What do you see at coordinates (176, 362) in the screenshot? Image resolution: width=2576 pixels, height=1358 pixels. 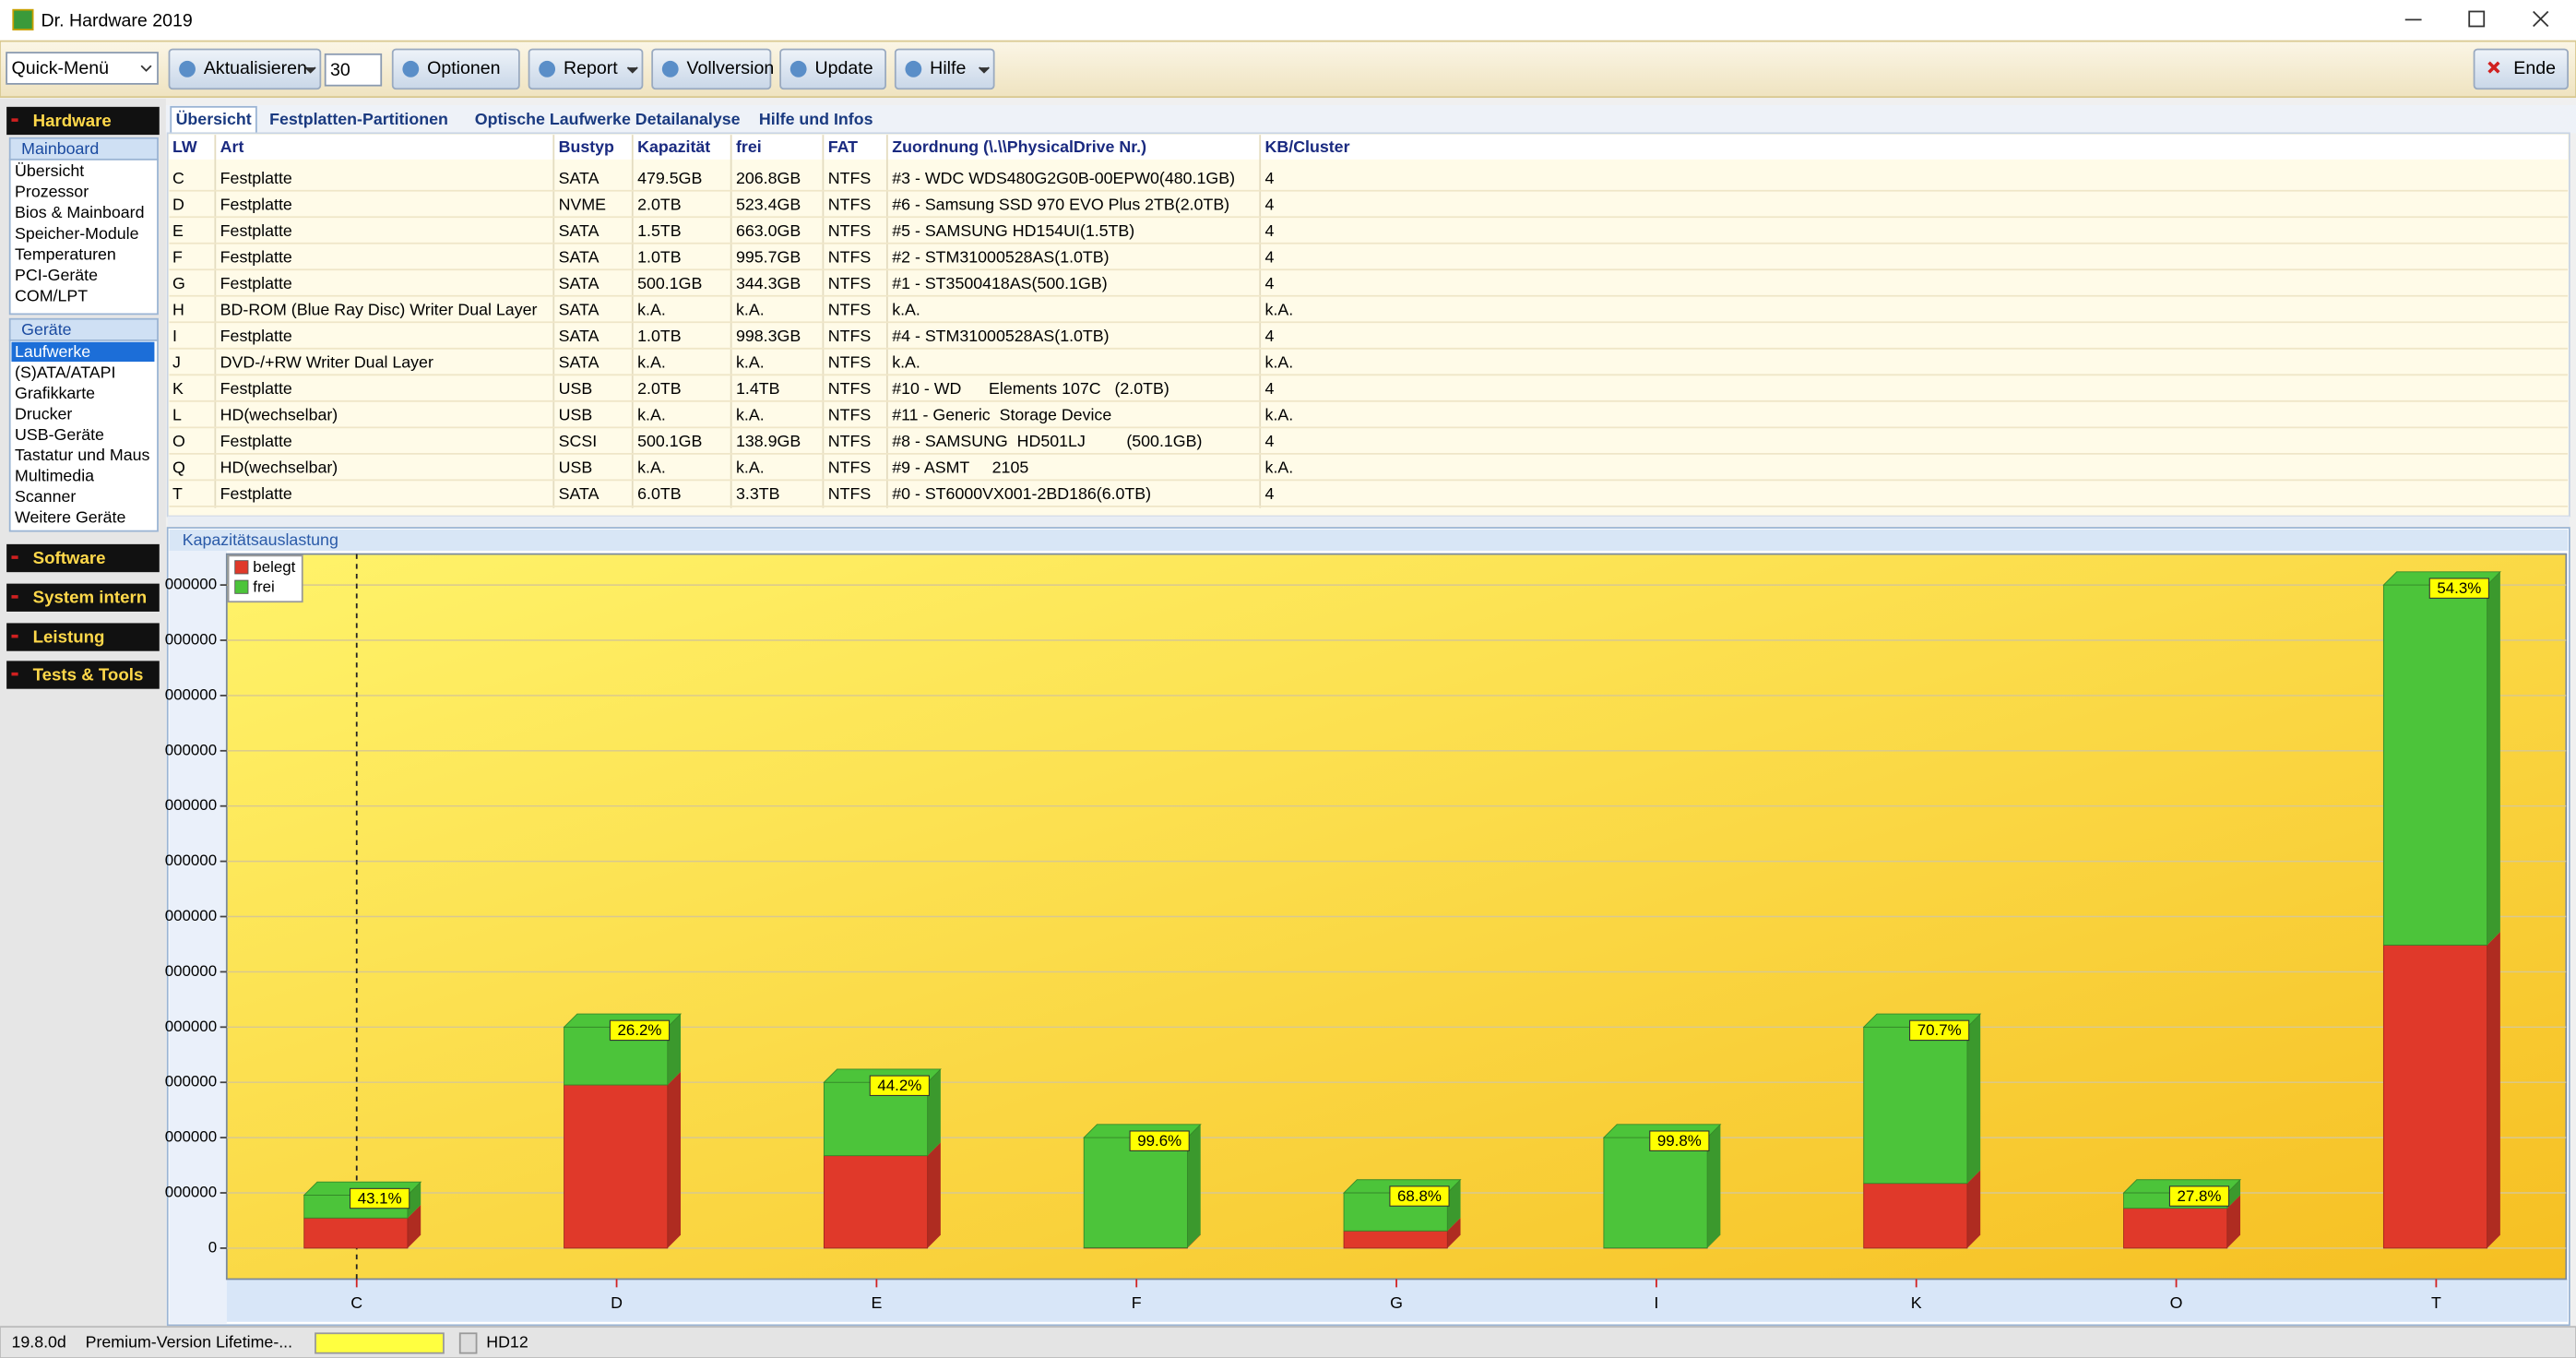 I see `table-cell: J` at bounding box center [176, 362].